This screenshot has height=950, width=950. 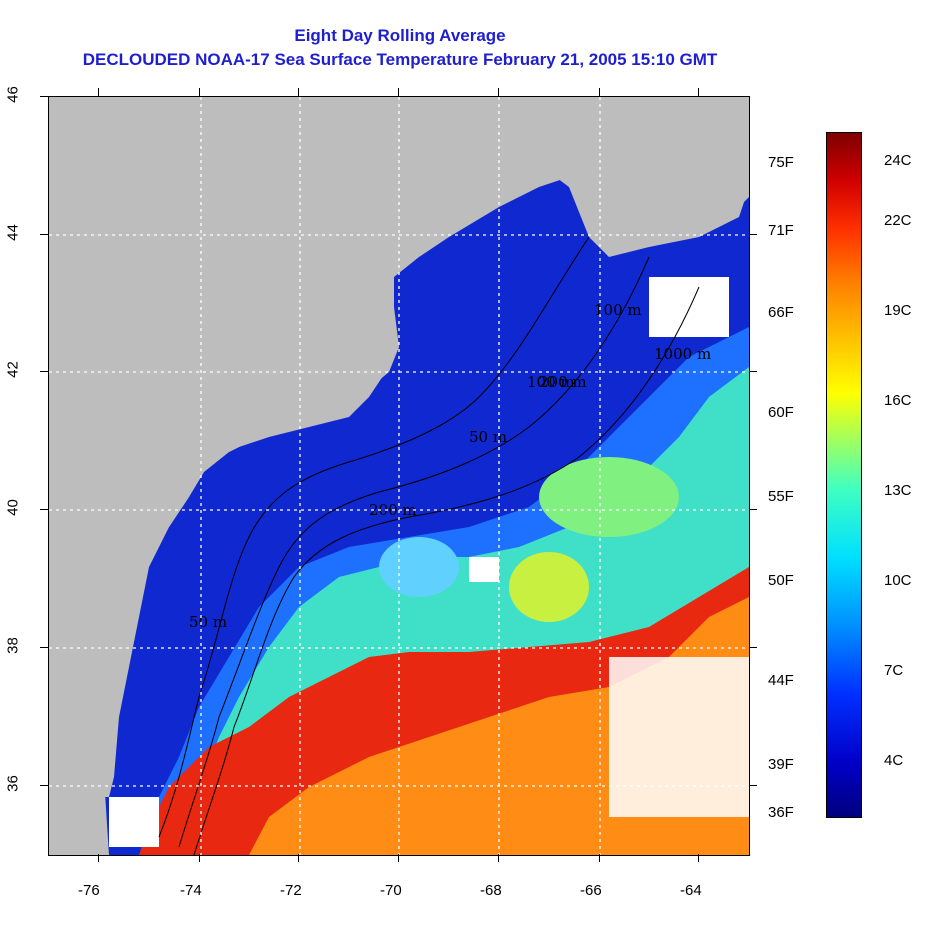 I want to click on fahrenheit-label: 60F, so click(x=781, y=412).